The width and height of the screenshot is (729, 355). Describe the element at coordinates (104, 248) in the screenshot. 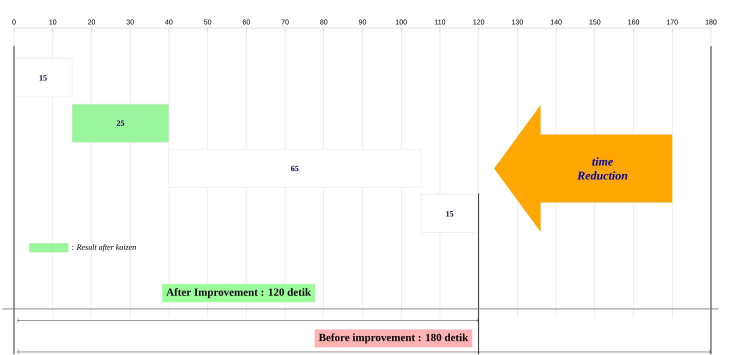

I see `text: : Result after kaizen` at that location.